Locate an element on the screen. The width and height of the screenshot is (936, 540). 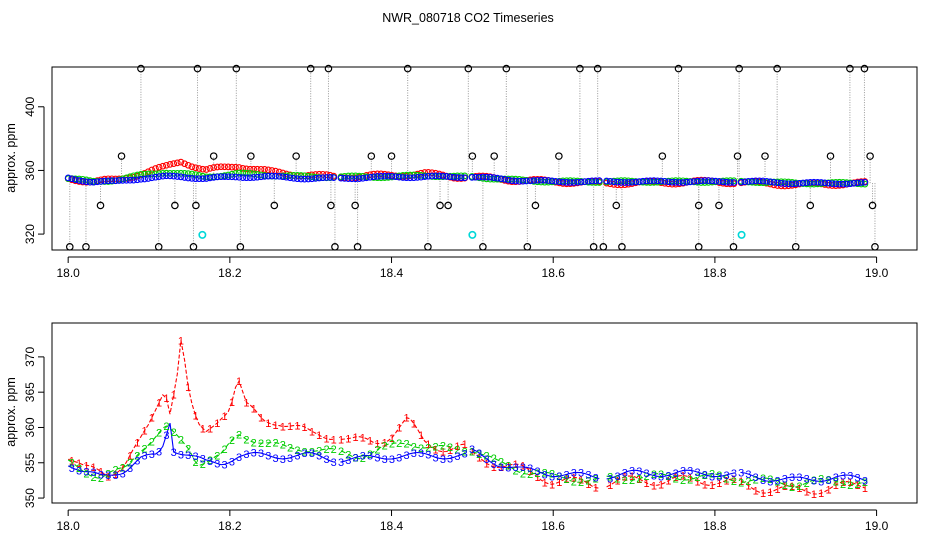
bottom-x-axis: 18.0 18.2 18.4 18.6 18.8 19.0 is located at coordinates (472, 521).